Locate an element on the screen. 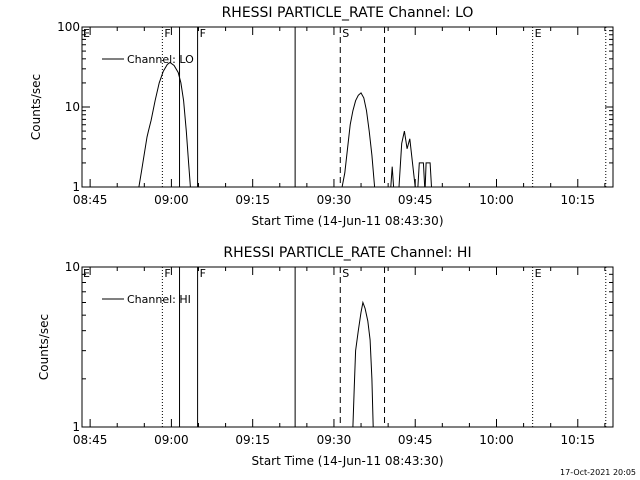  y-tick-label: 100 is located at coordinates (68, 27).